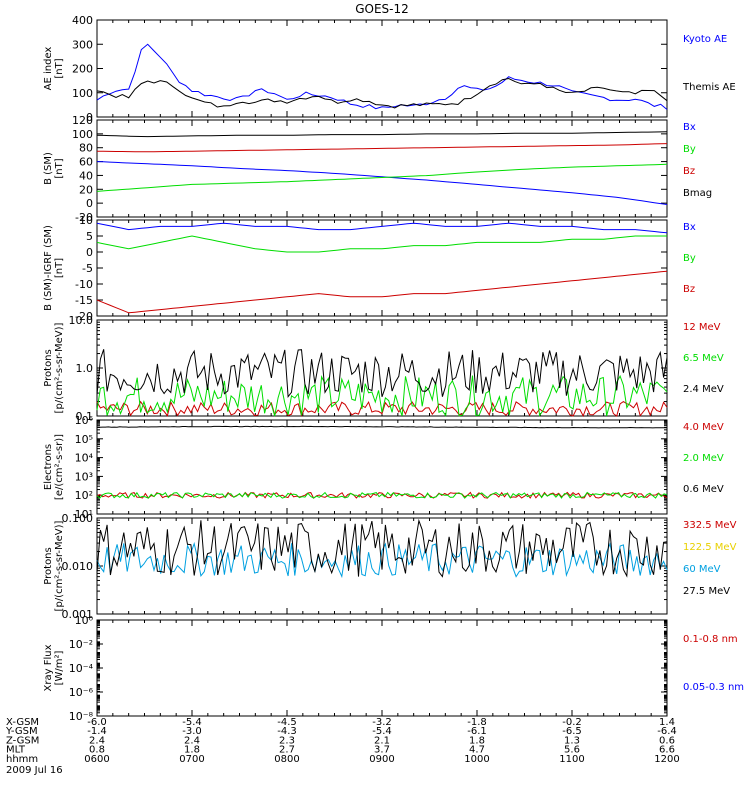 Image resolution: width=750 pixels, height=800 pixels. What do you see at coordinates (48, 467) in the screenshot?
I see `y-axis-label-line: Electrons` at bounding box center [48, 467].